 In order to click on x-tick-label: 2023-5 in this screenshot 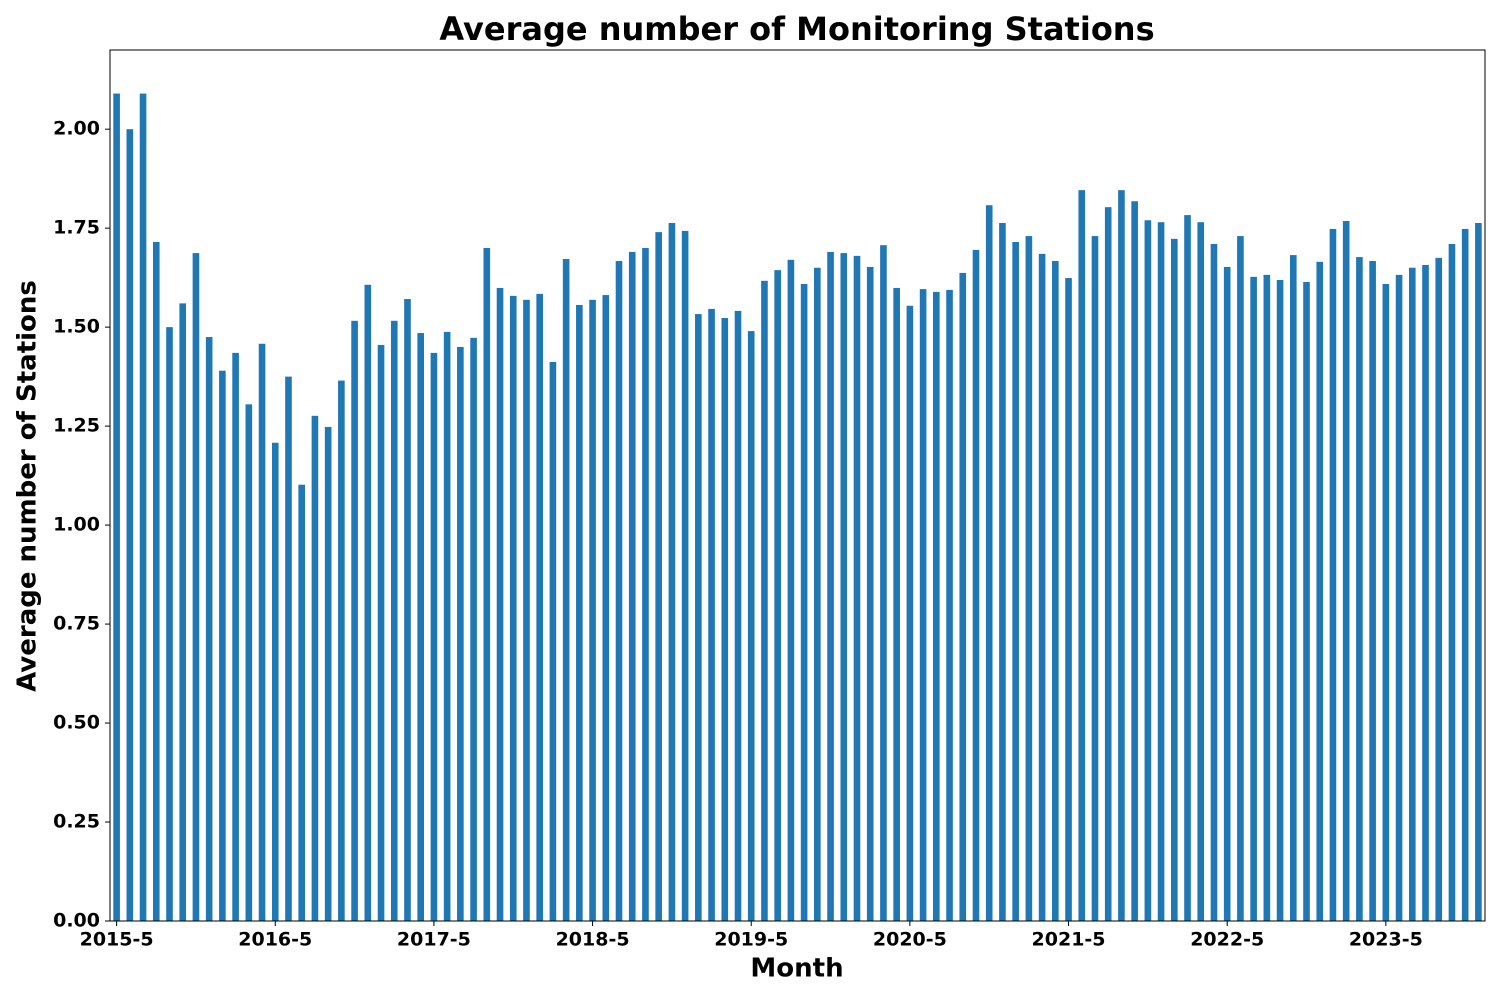, I will do `click(1386, 940)`.